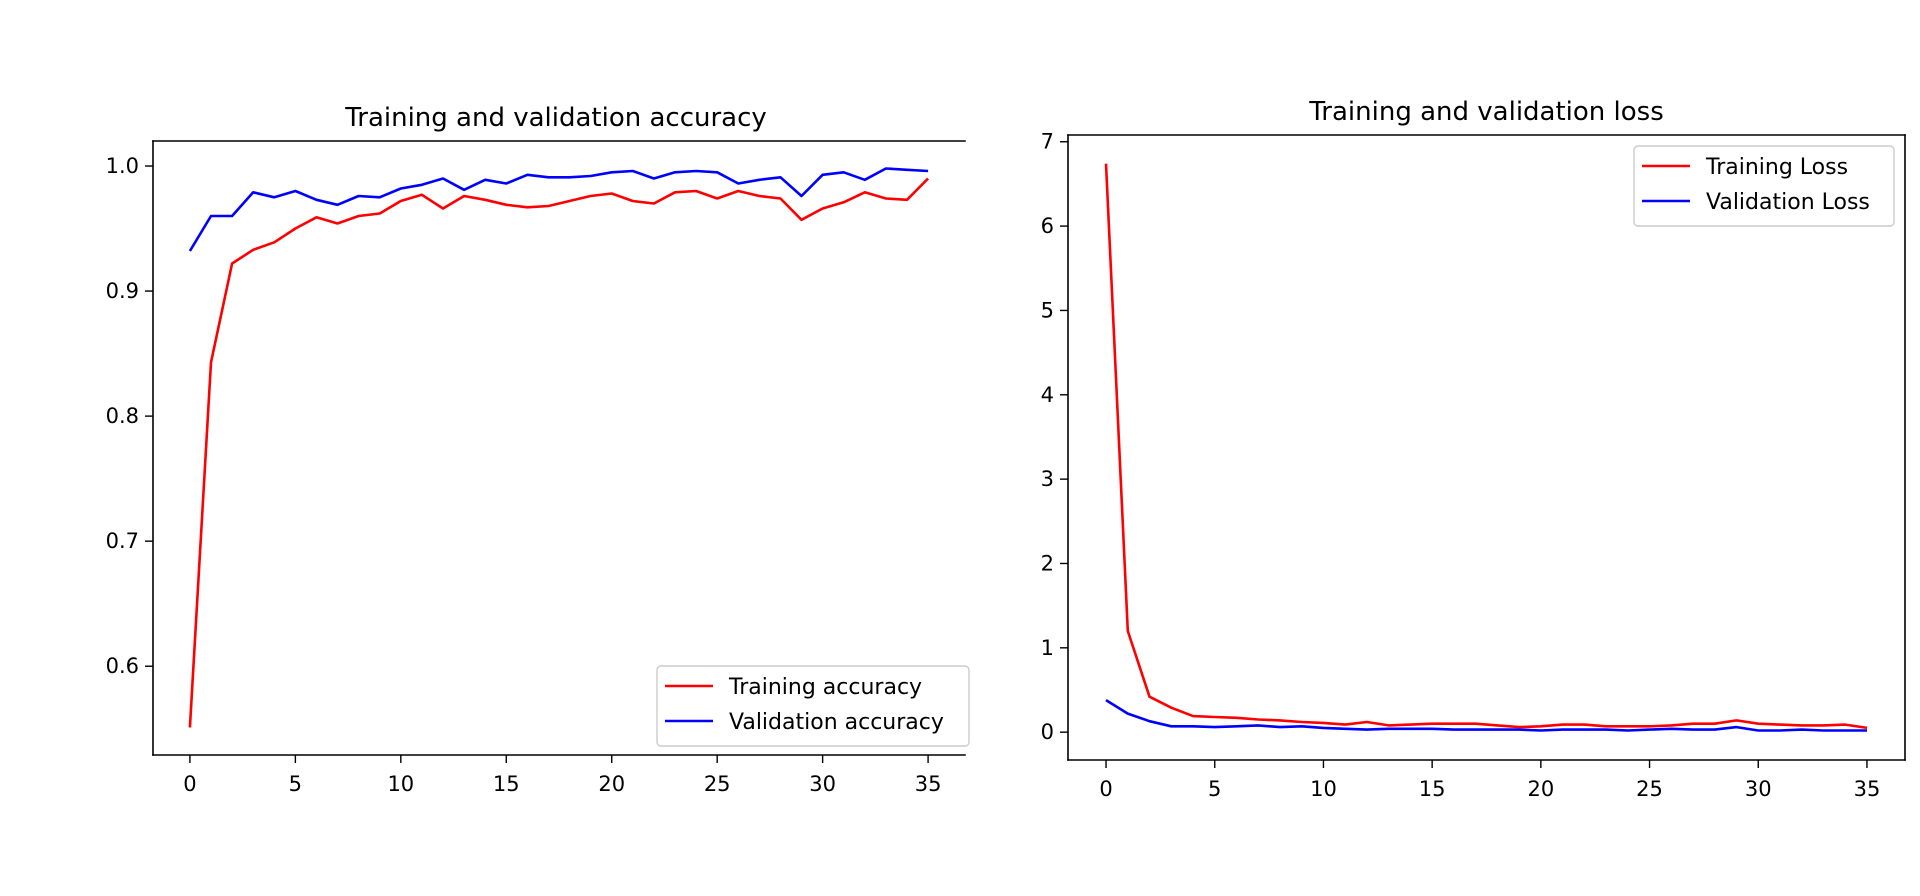 The width and height of the screenshot is (1920, 896). What do you see at coordinates (1047, 732) in the screenshot?
I see `y-tick-label: 0` at bounding box center [1047, 732].